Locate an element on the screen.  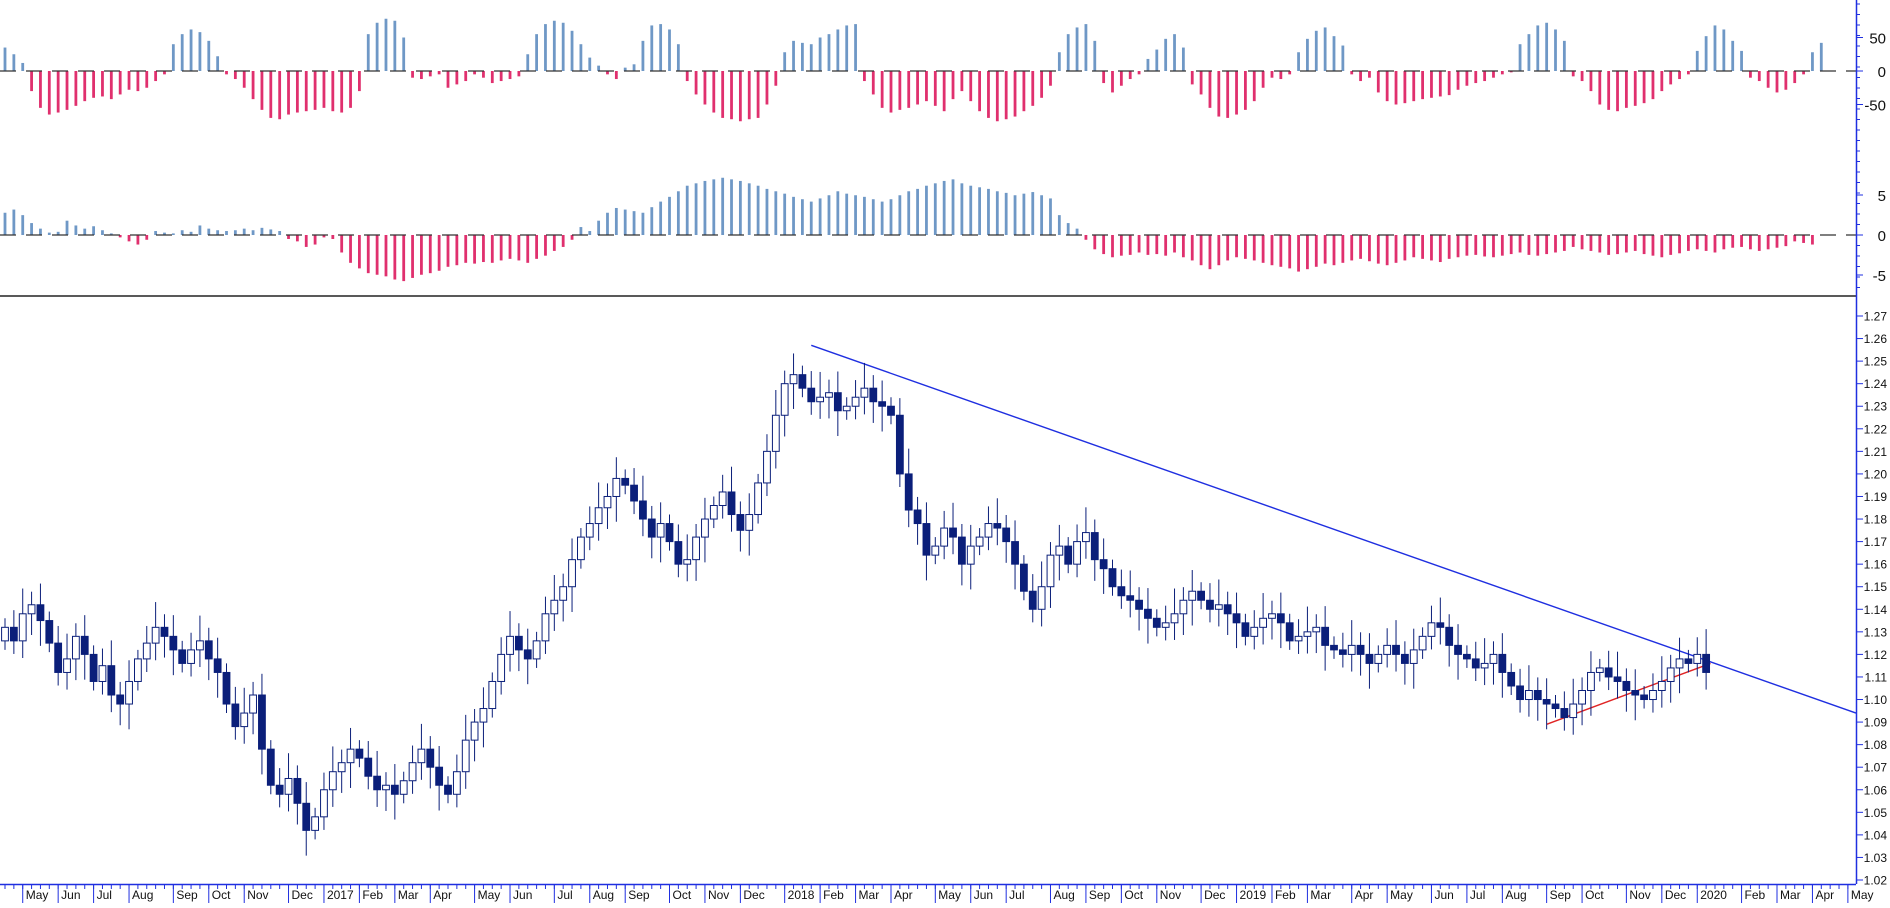
x-month-label: Feb is located at coordinates (1755, 895).